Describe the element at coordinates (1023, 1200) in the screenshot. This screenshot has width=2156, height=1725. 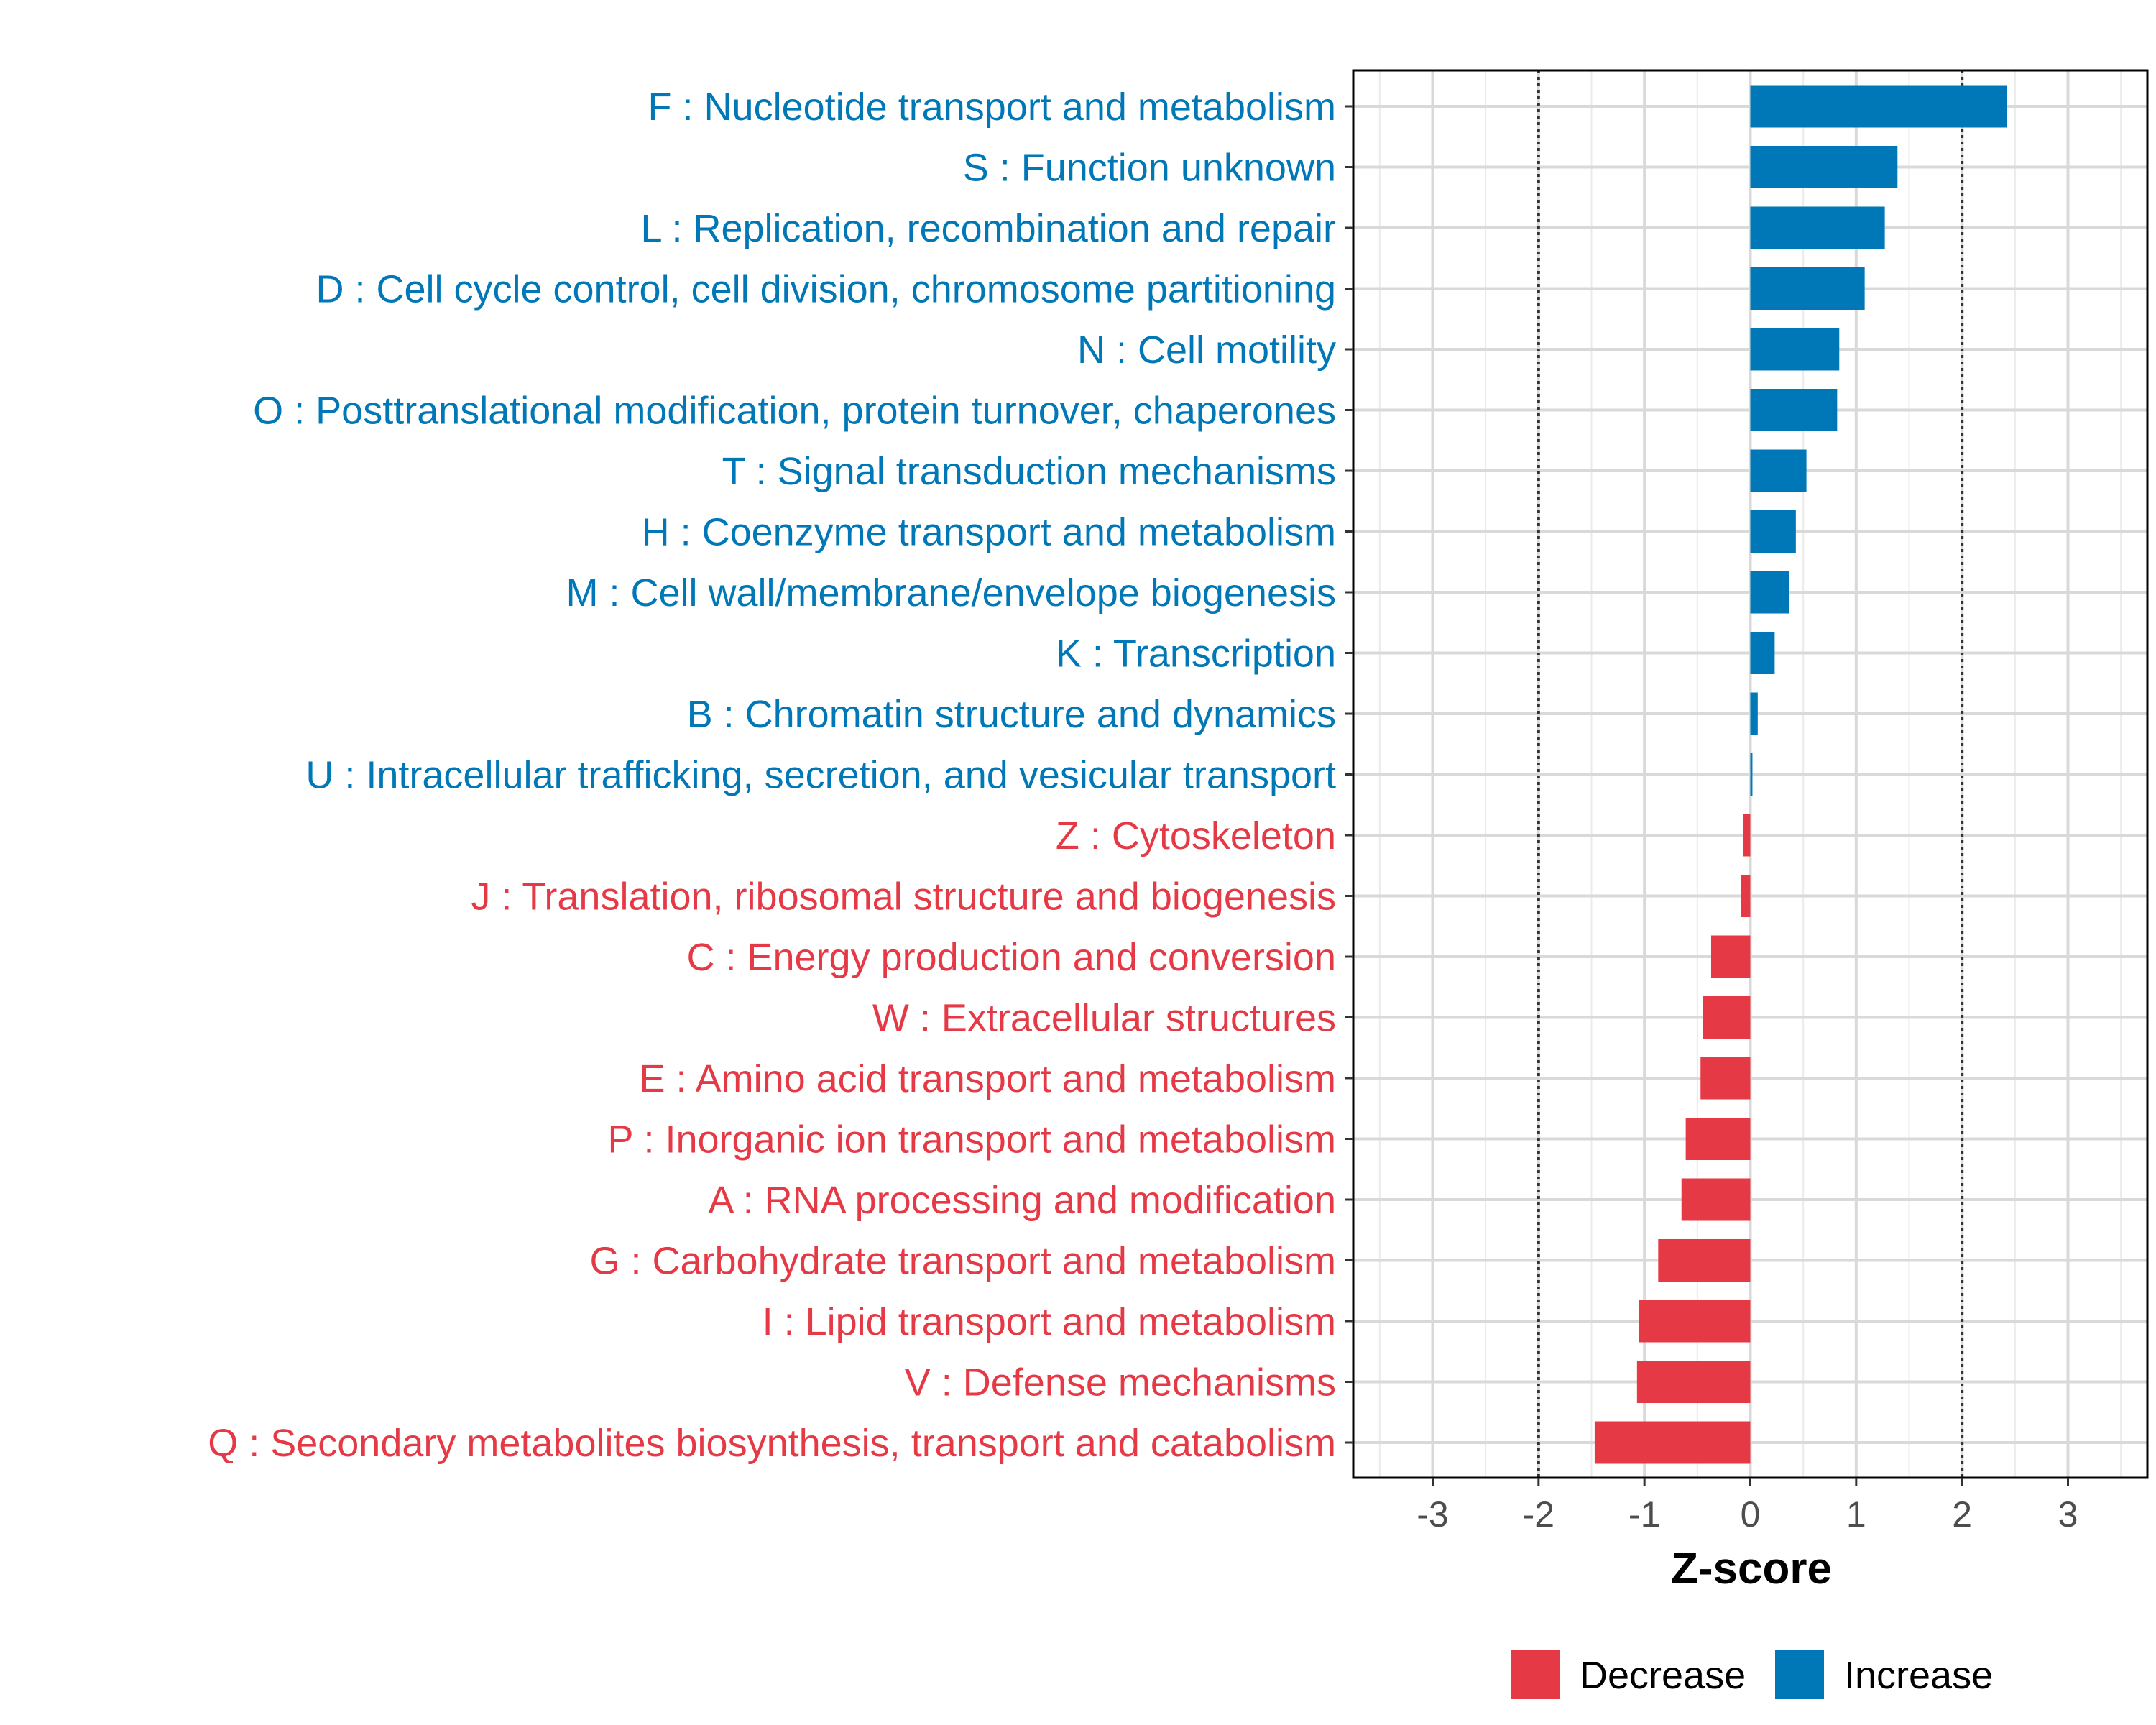
I see `category-label: A : RNA processing and modification` at that location.